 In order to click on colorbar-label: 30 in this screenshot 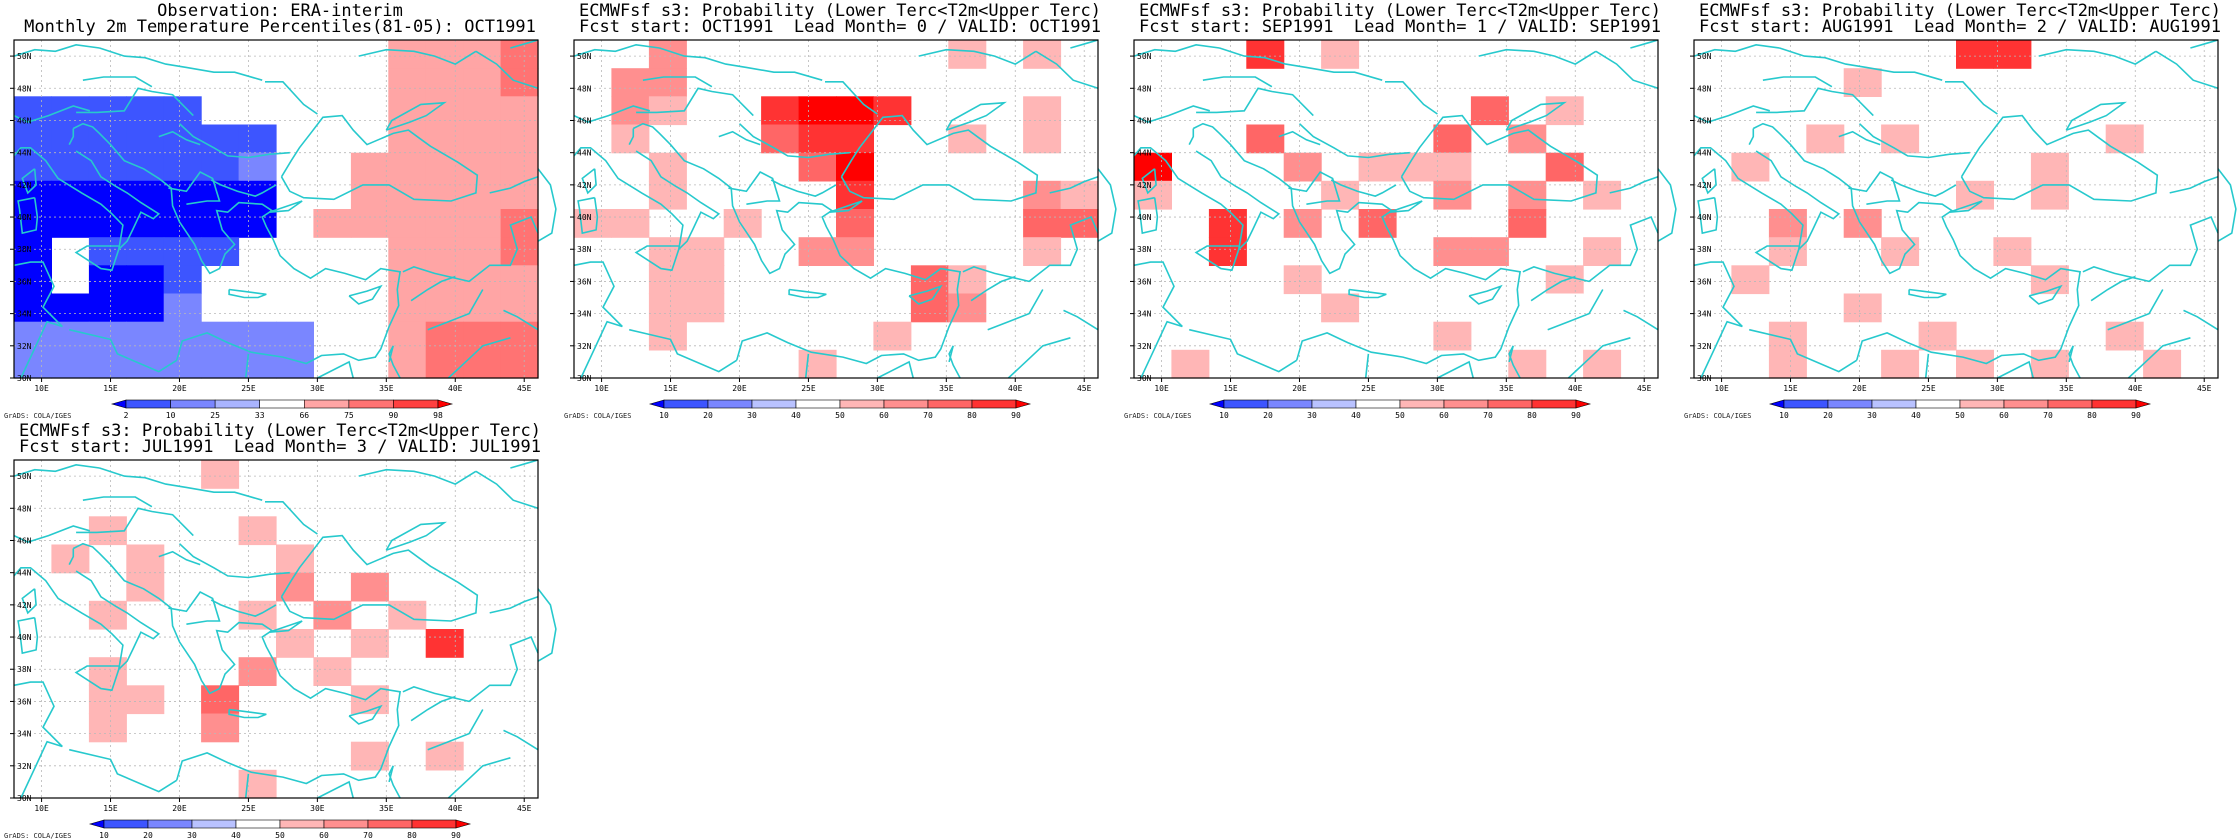, I will do `click(1312, 415)`.